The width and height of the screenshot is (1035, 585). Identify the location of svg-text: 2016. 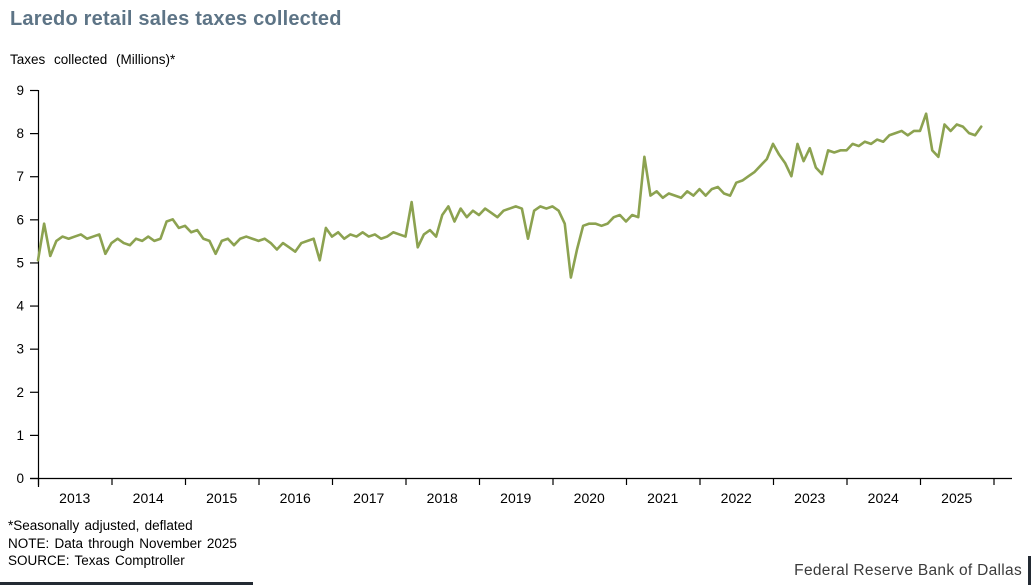
(295, 498).